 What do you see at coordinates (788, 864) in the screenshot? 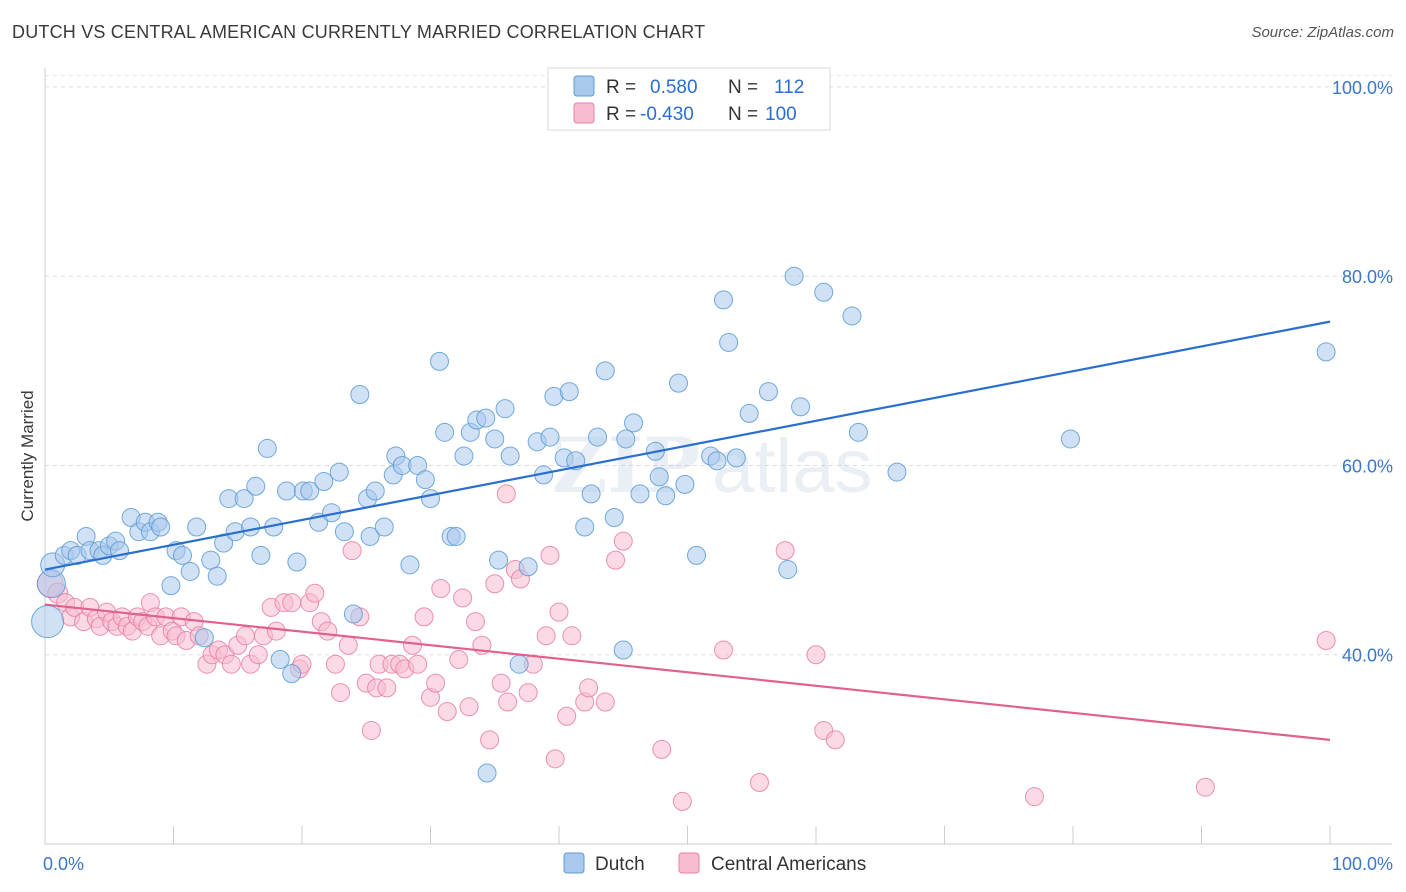
I see `legend-bottom-label-central-americans: Central Americans` at bounding box center [788, 864].